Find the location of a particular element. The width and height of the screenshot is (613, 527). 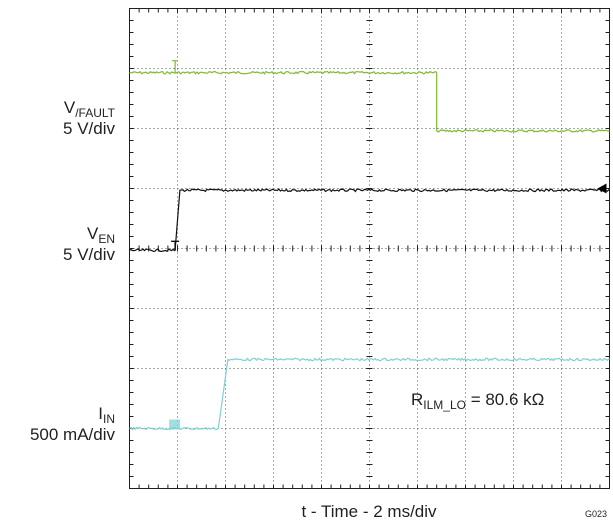

channel-label-vfault: V/FAULT 5 V/div is located at coordinates (57, 118).